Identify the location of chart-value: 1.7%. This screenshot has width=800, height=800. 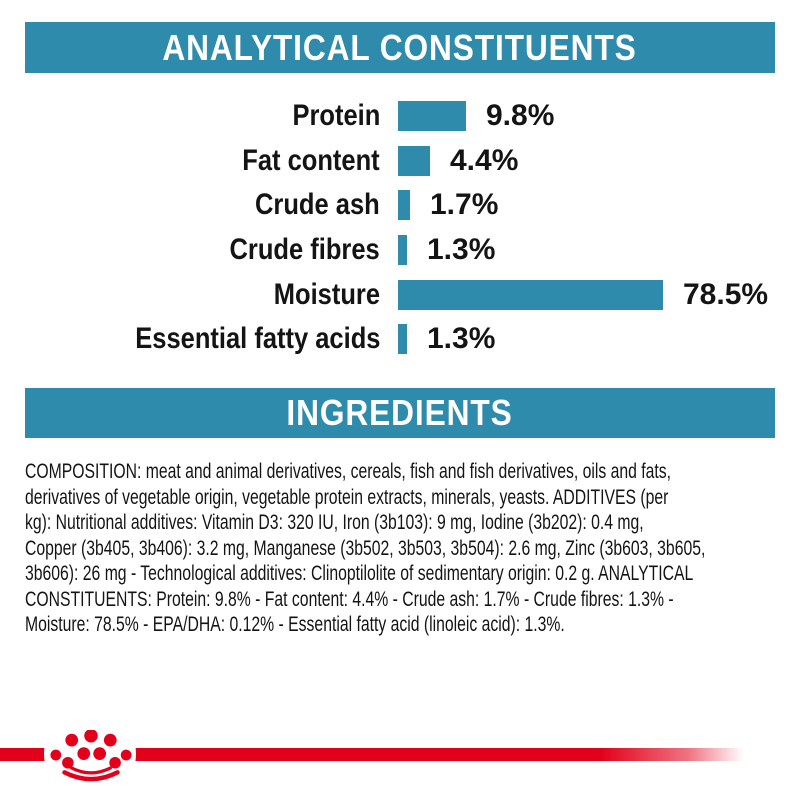
(464, 205).